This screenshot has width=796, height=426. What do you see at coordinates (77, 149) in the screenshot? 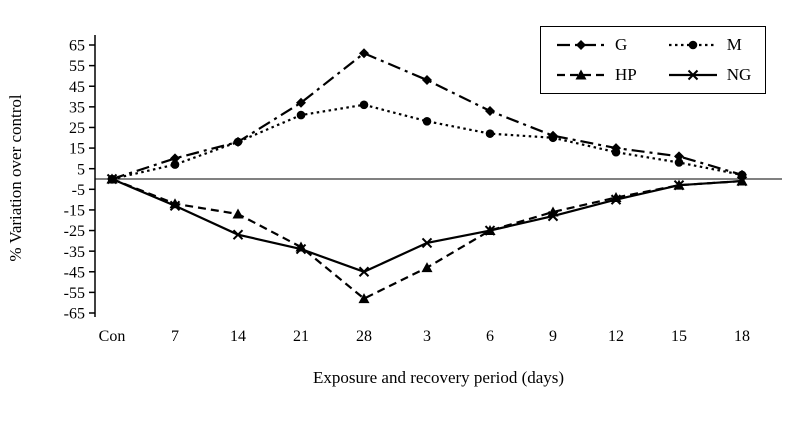
I see `y-tick-label: 15` at bounding box center [77, 149].